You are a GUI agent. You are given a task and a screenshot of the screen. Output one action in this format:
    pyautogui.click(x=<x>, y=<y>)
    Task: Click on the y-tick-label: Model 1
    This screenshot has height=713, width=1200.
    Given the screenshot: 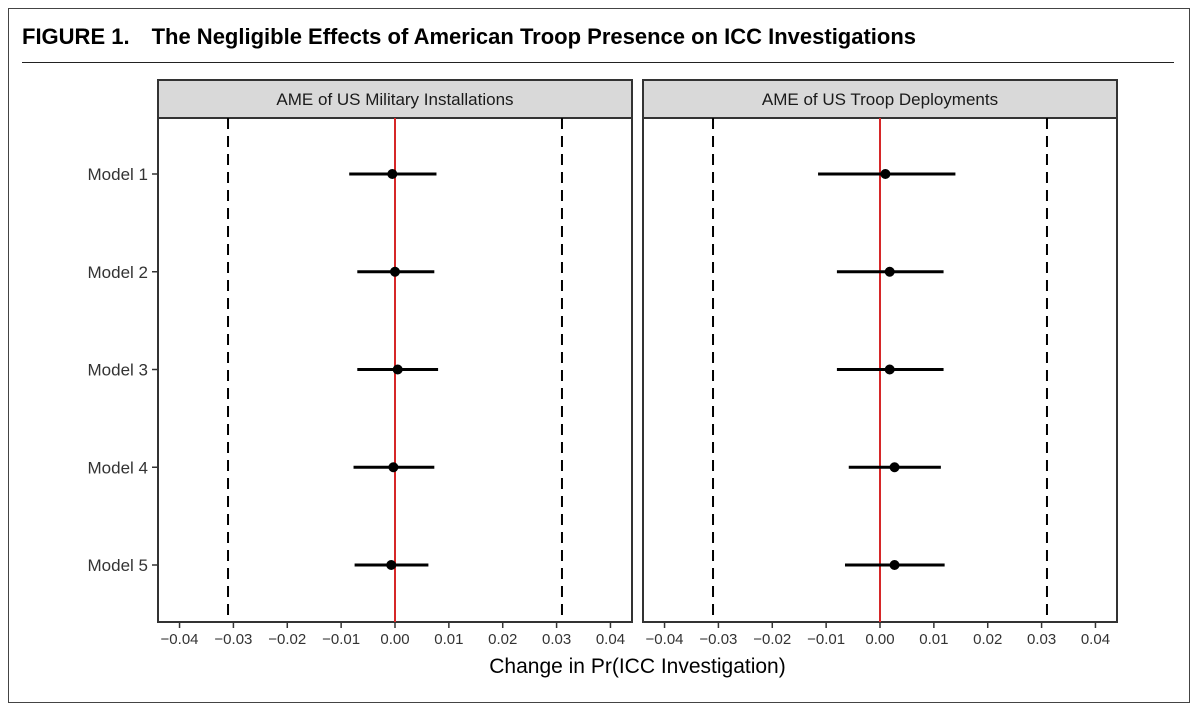 What is the action you would take?
    pyautogui.click(x=118, y=174)
    